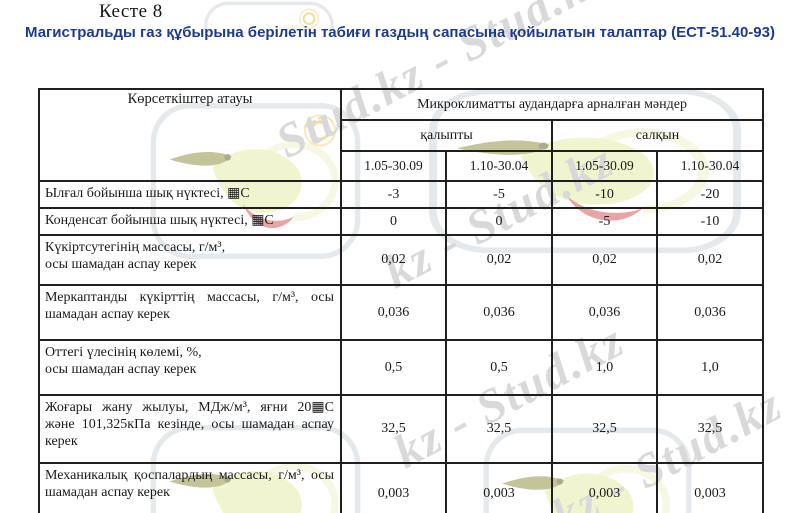 The width and height of the screenshot is (800, 513). Describe the element at coordinates (552, 104) in the screenshot. I see `group-header: Микроклиматты аудандарға арналған мәндер` at that location.